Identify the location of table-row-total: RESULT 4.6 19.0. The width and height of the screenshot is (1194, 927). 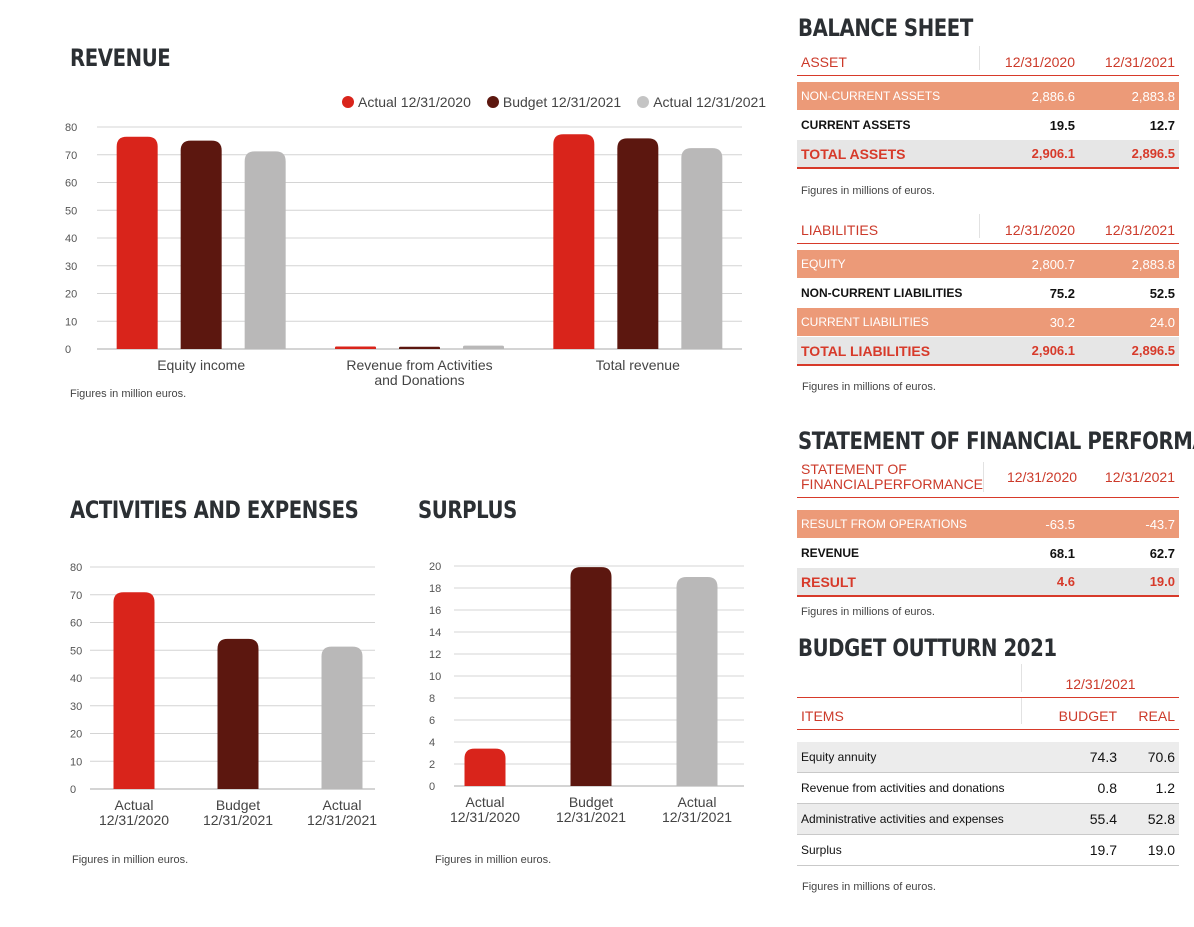
(988, 582).